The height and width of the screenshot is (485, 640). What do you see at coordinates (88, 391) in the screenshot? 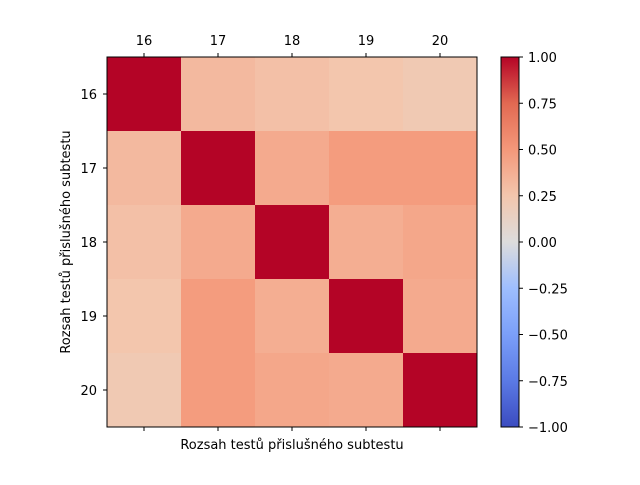
I see `y-tick-label: 20` at bounding box center [88, 391].